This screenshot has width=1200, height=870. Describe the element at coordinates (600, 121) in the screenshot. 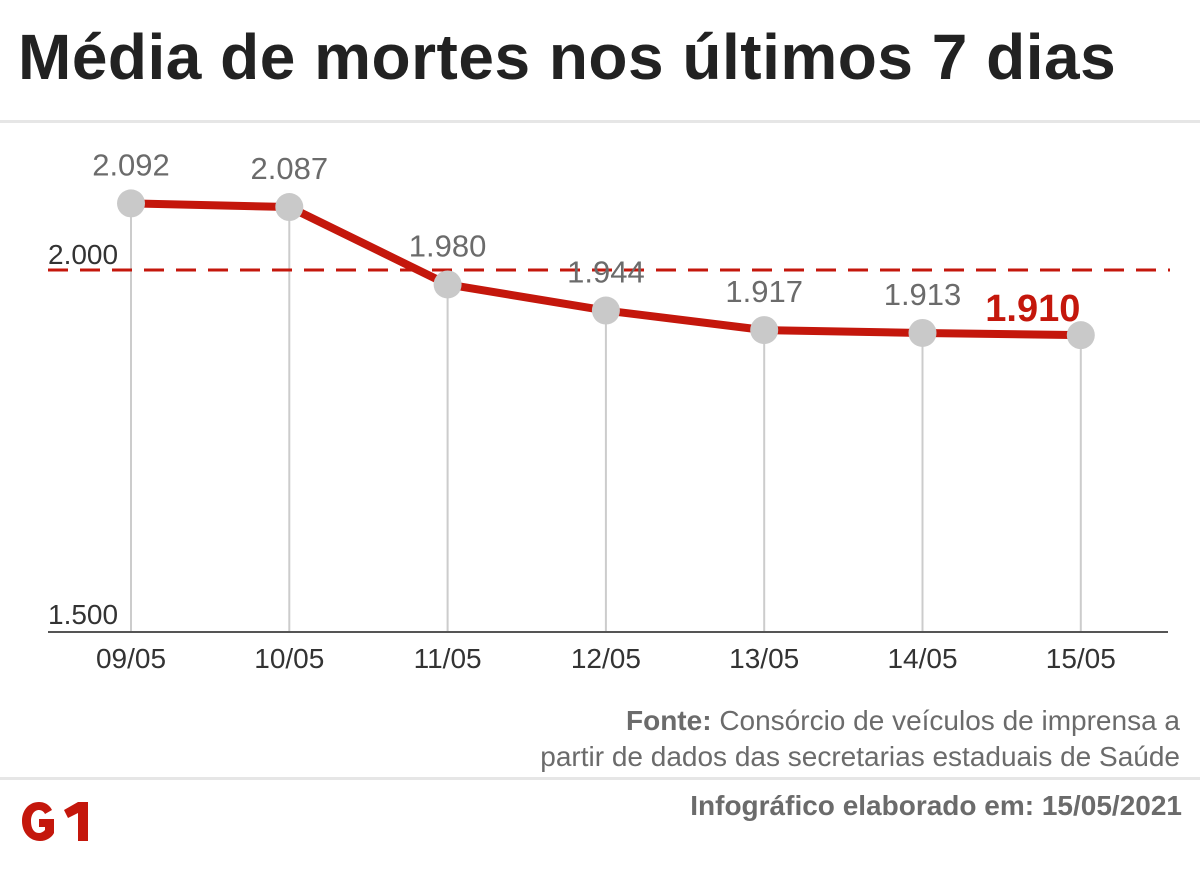

I see `title-divider` at that location.